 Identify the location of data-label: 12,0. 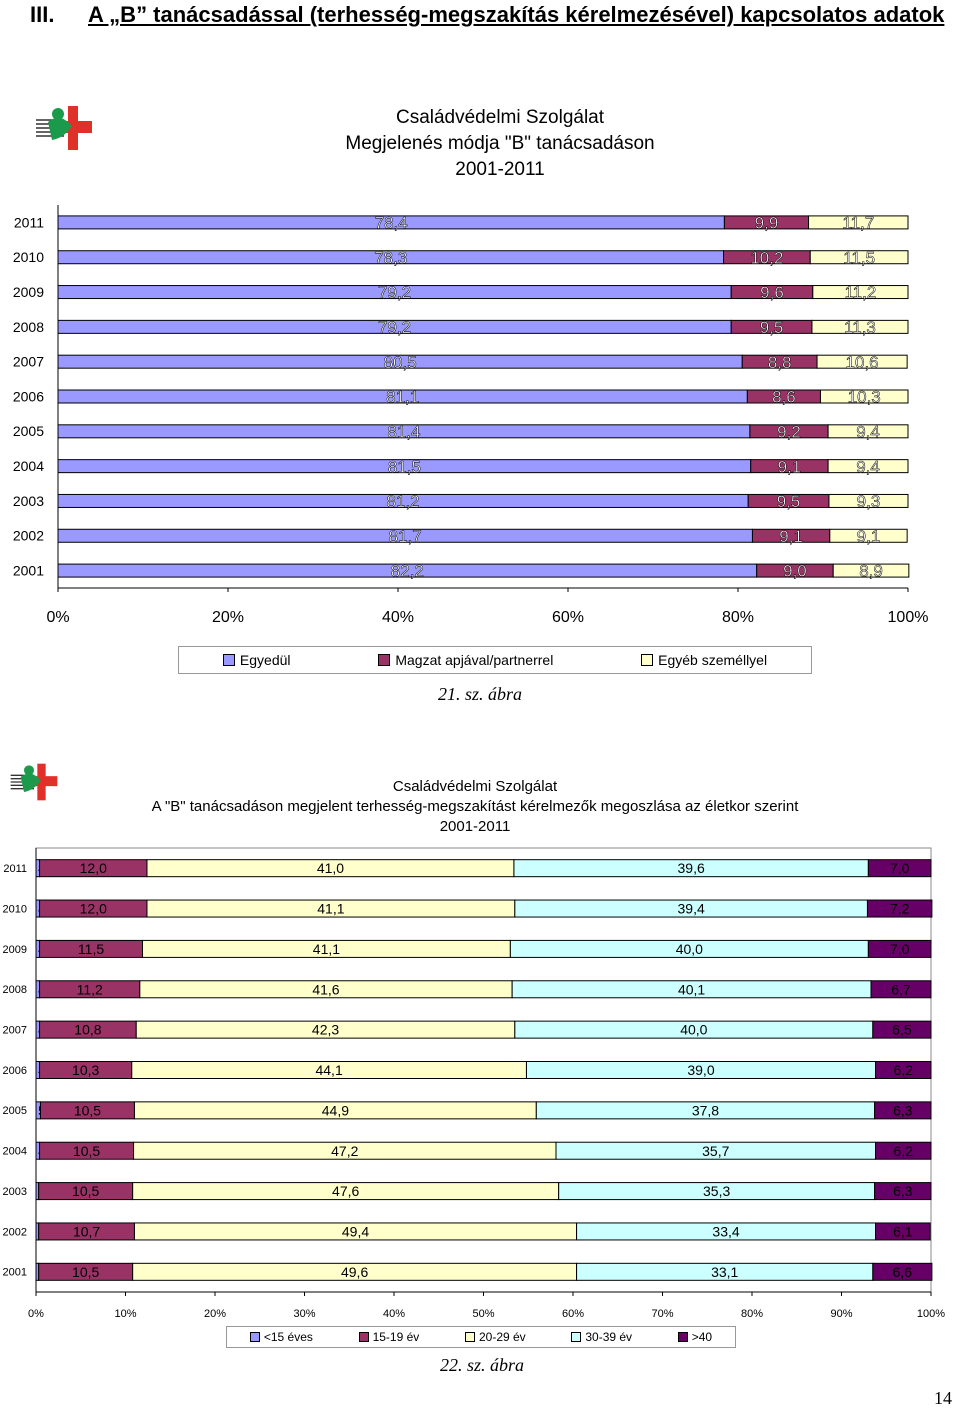
(93, 868).